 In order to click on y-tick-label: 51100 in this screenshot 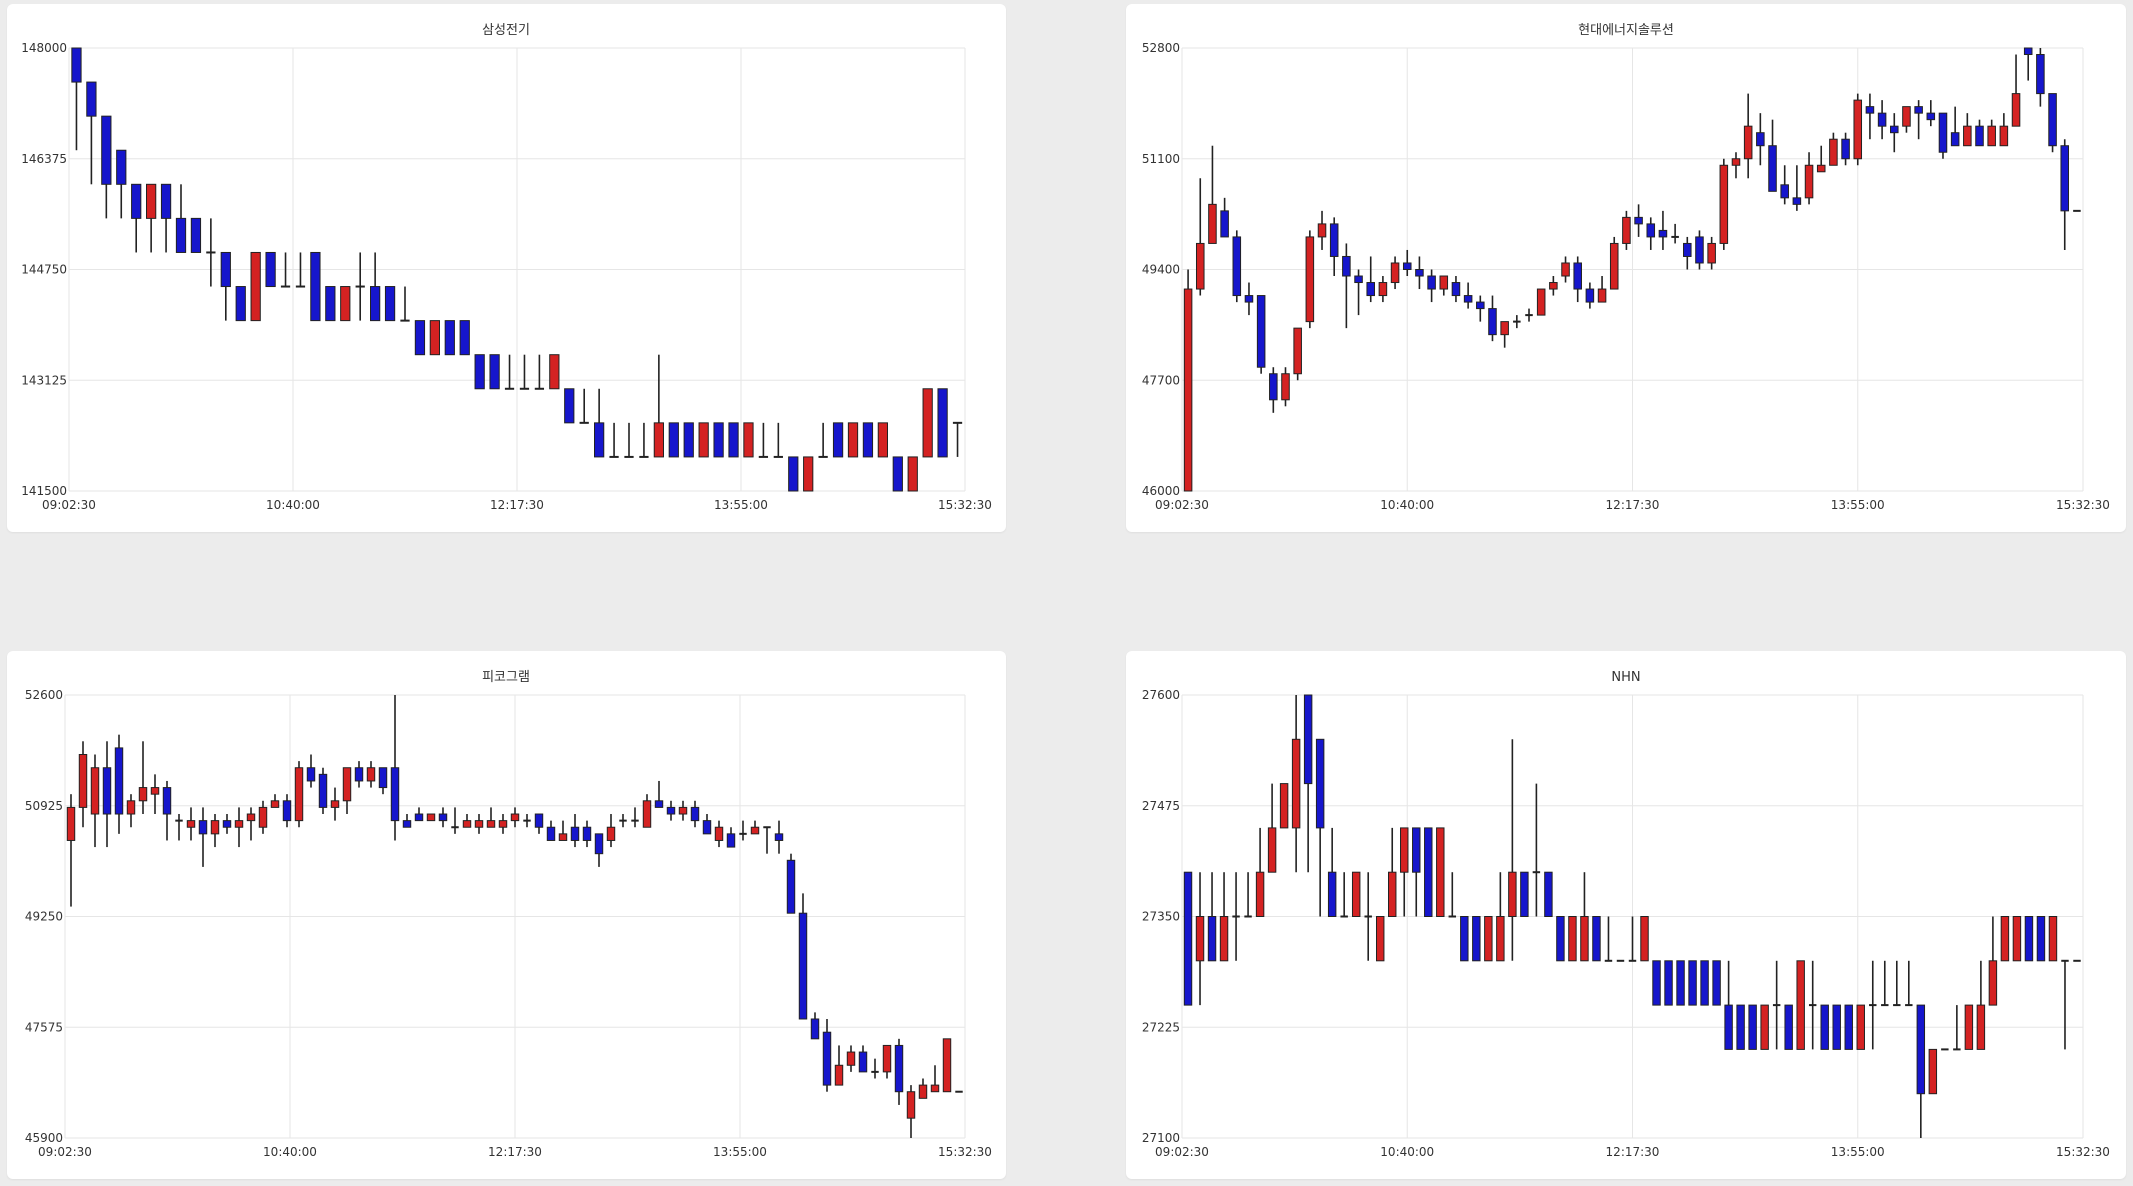, I will do `click(1161, 159)`.